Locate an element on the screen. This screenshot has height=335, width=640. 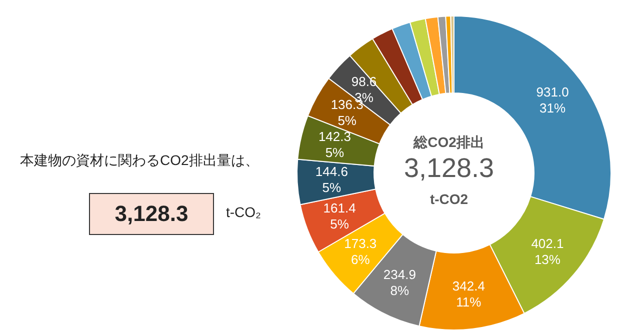
text: 総CO2排出 is located at coordinates (449, 142).